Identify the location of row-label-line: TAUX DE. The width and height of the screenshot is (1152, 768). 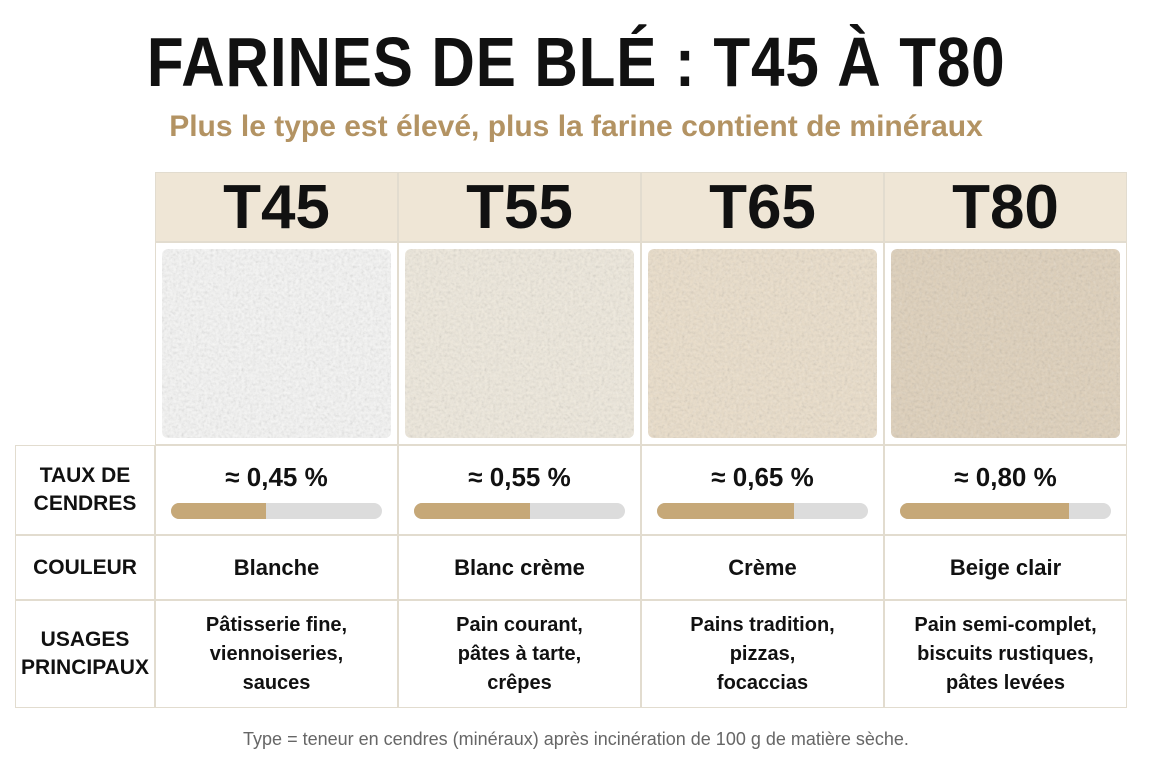
(85, 475).